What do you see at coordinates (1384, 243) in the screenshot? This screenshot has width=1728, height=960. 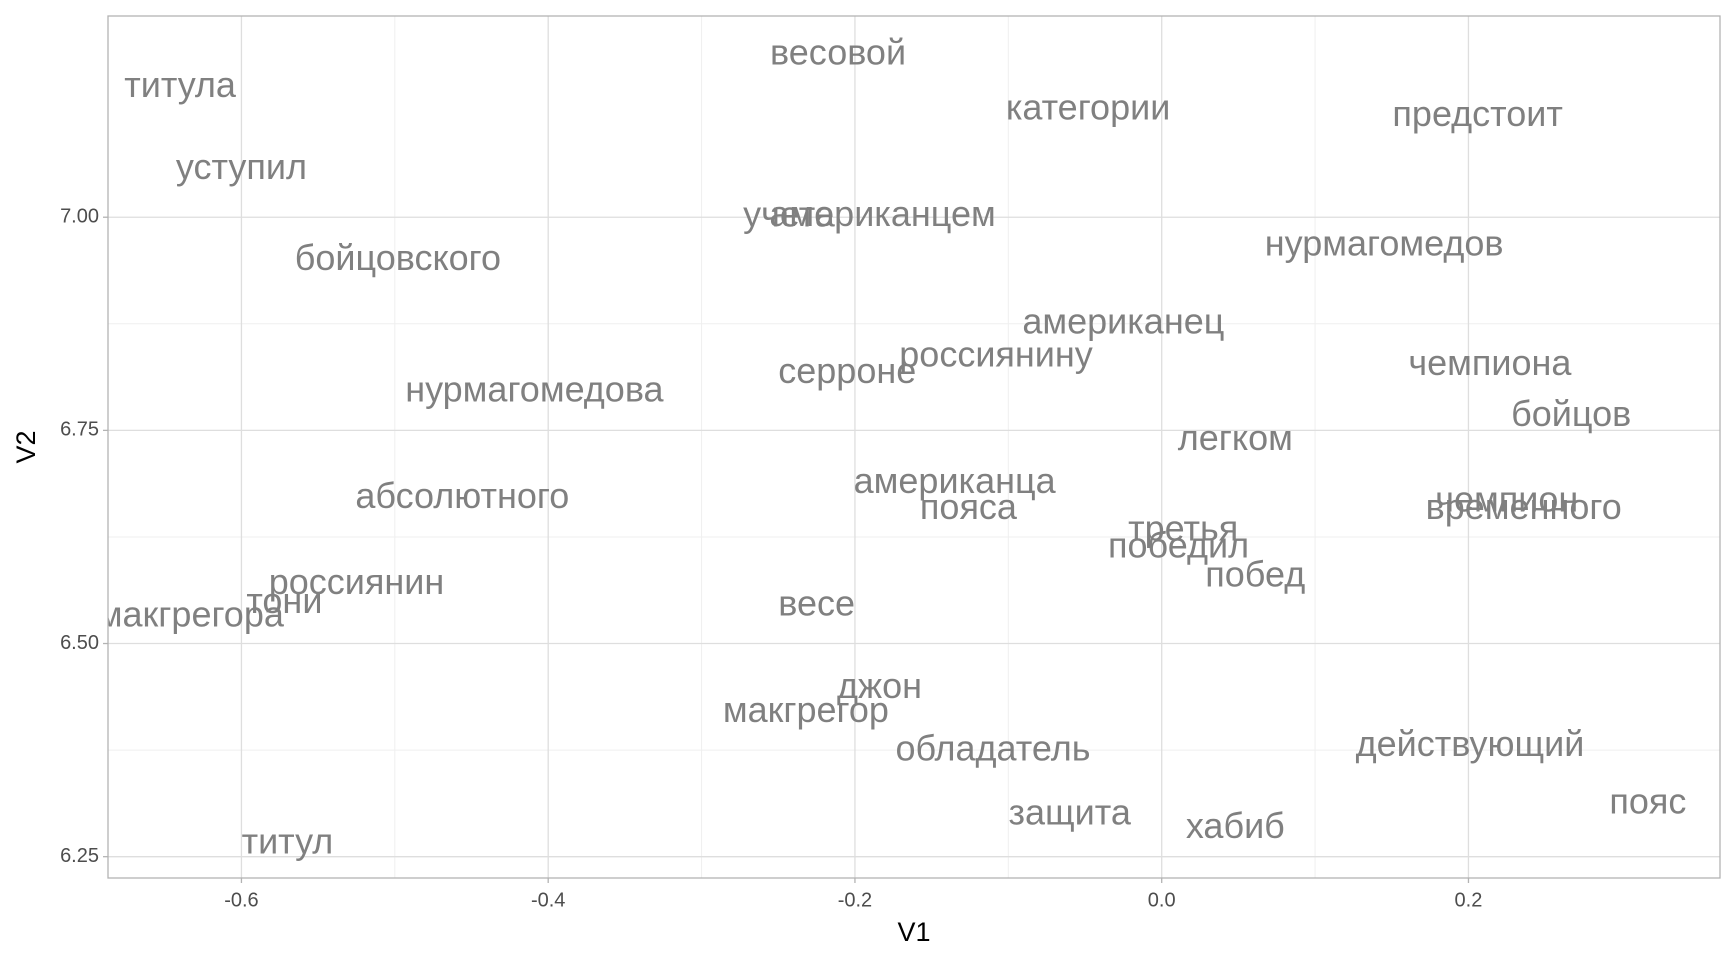 I see `word-label: нурмагомедов` at bounding box center [1384, 243].